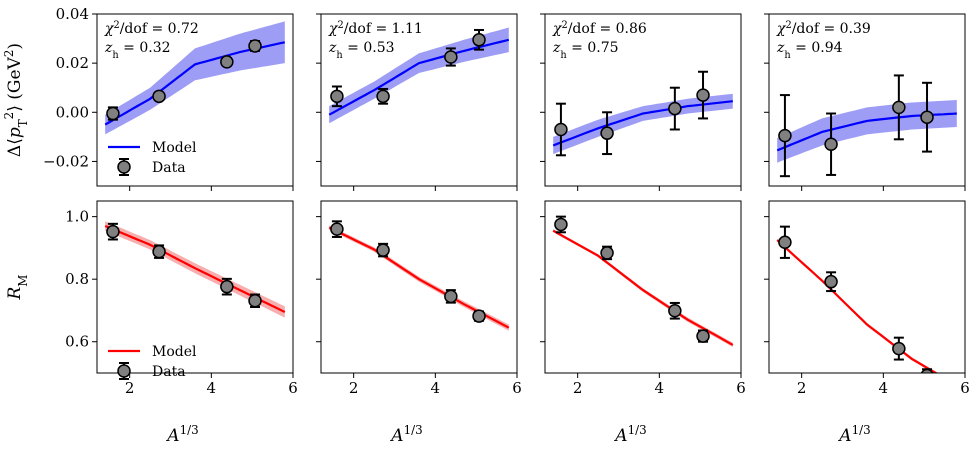 Image resolution: width=977 pixels, height=453 pixels. I want to click on y-tick-label: 0.04, so click(72, 14).